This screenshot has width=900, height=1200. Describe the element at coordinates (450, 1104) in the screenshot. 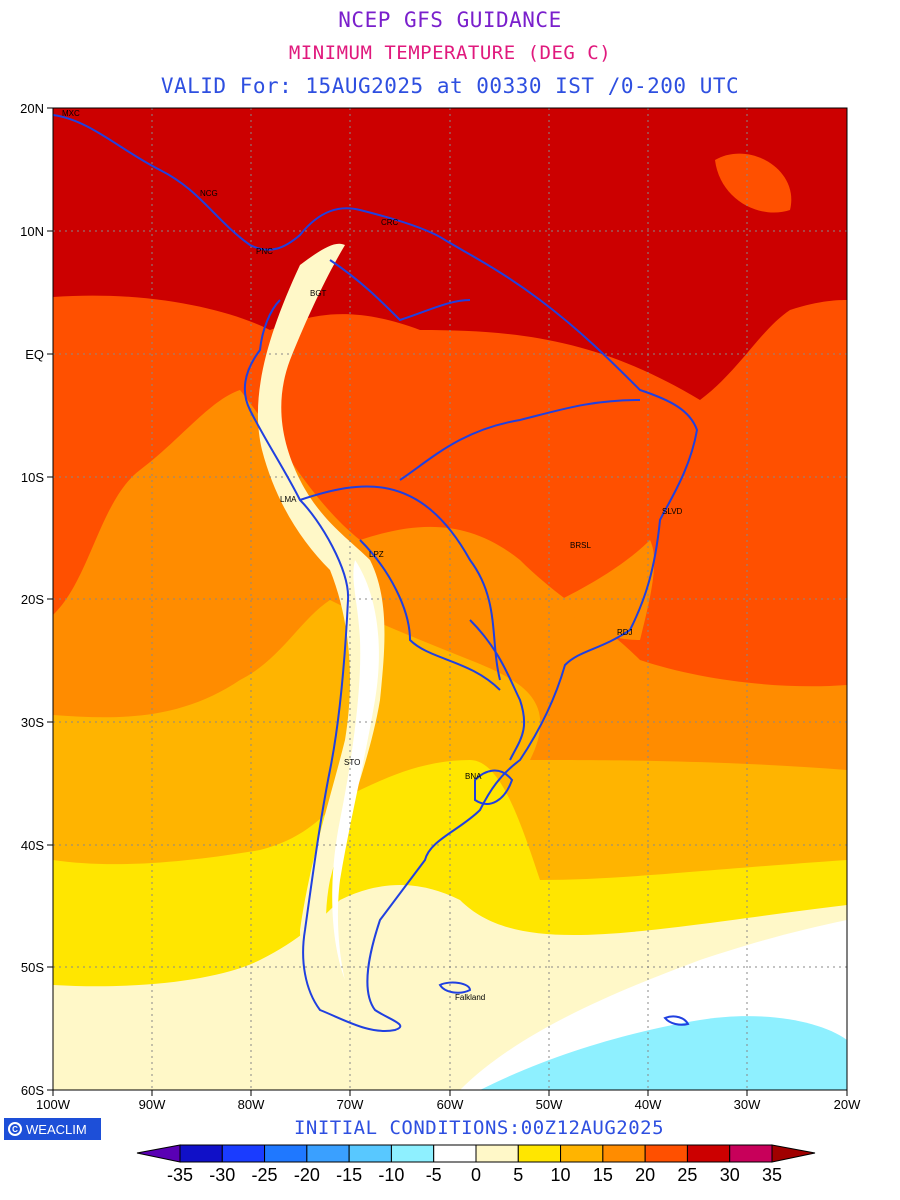

I see `lon-label: 60W` at that location.